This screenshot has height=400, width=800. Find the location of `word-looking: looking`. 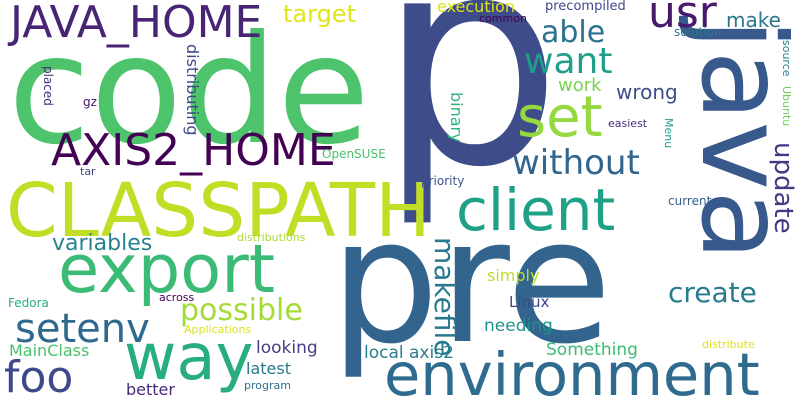

word-looking: looking is located at coordinates (287, 348).